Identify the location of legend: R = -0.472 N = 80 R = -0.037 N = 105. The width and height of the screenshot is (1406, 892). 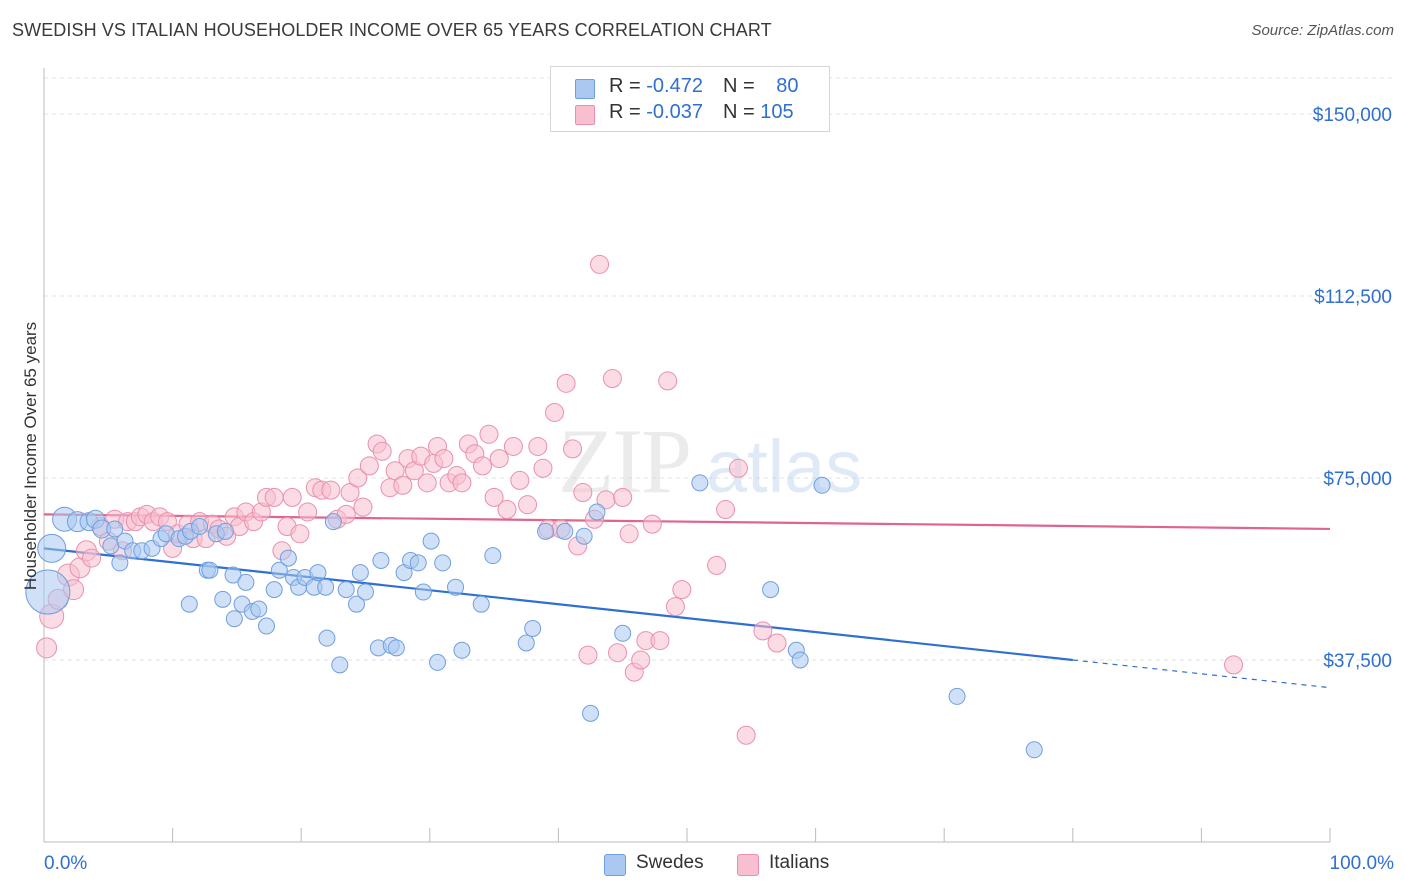
(690, 99).